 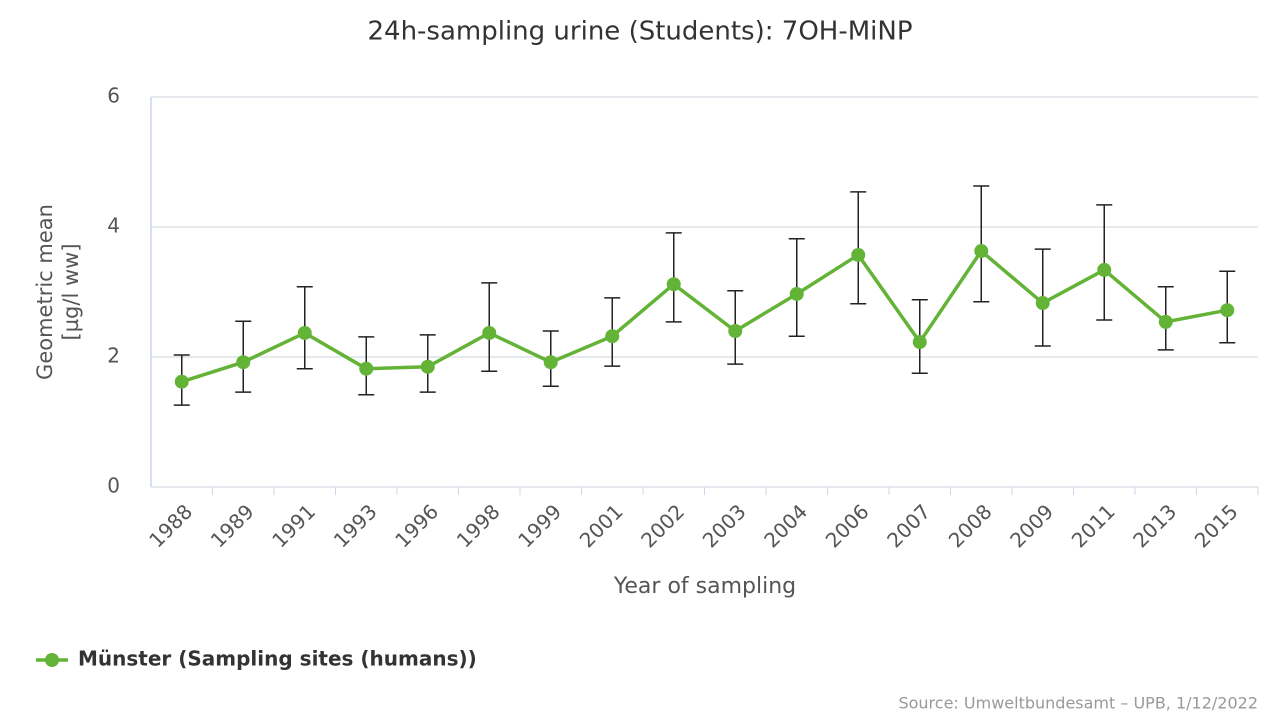 I want to click on x-tick-label: 2009, so click(x=1031, y=525).